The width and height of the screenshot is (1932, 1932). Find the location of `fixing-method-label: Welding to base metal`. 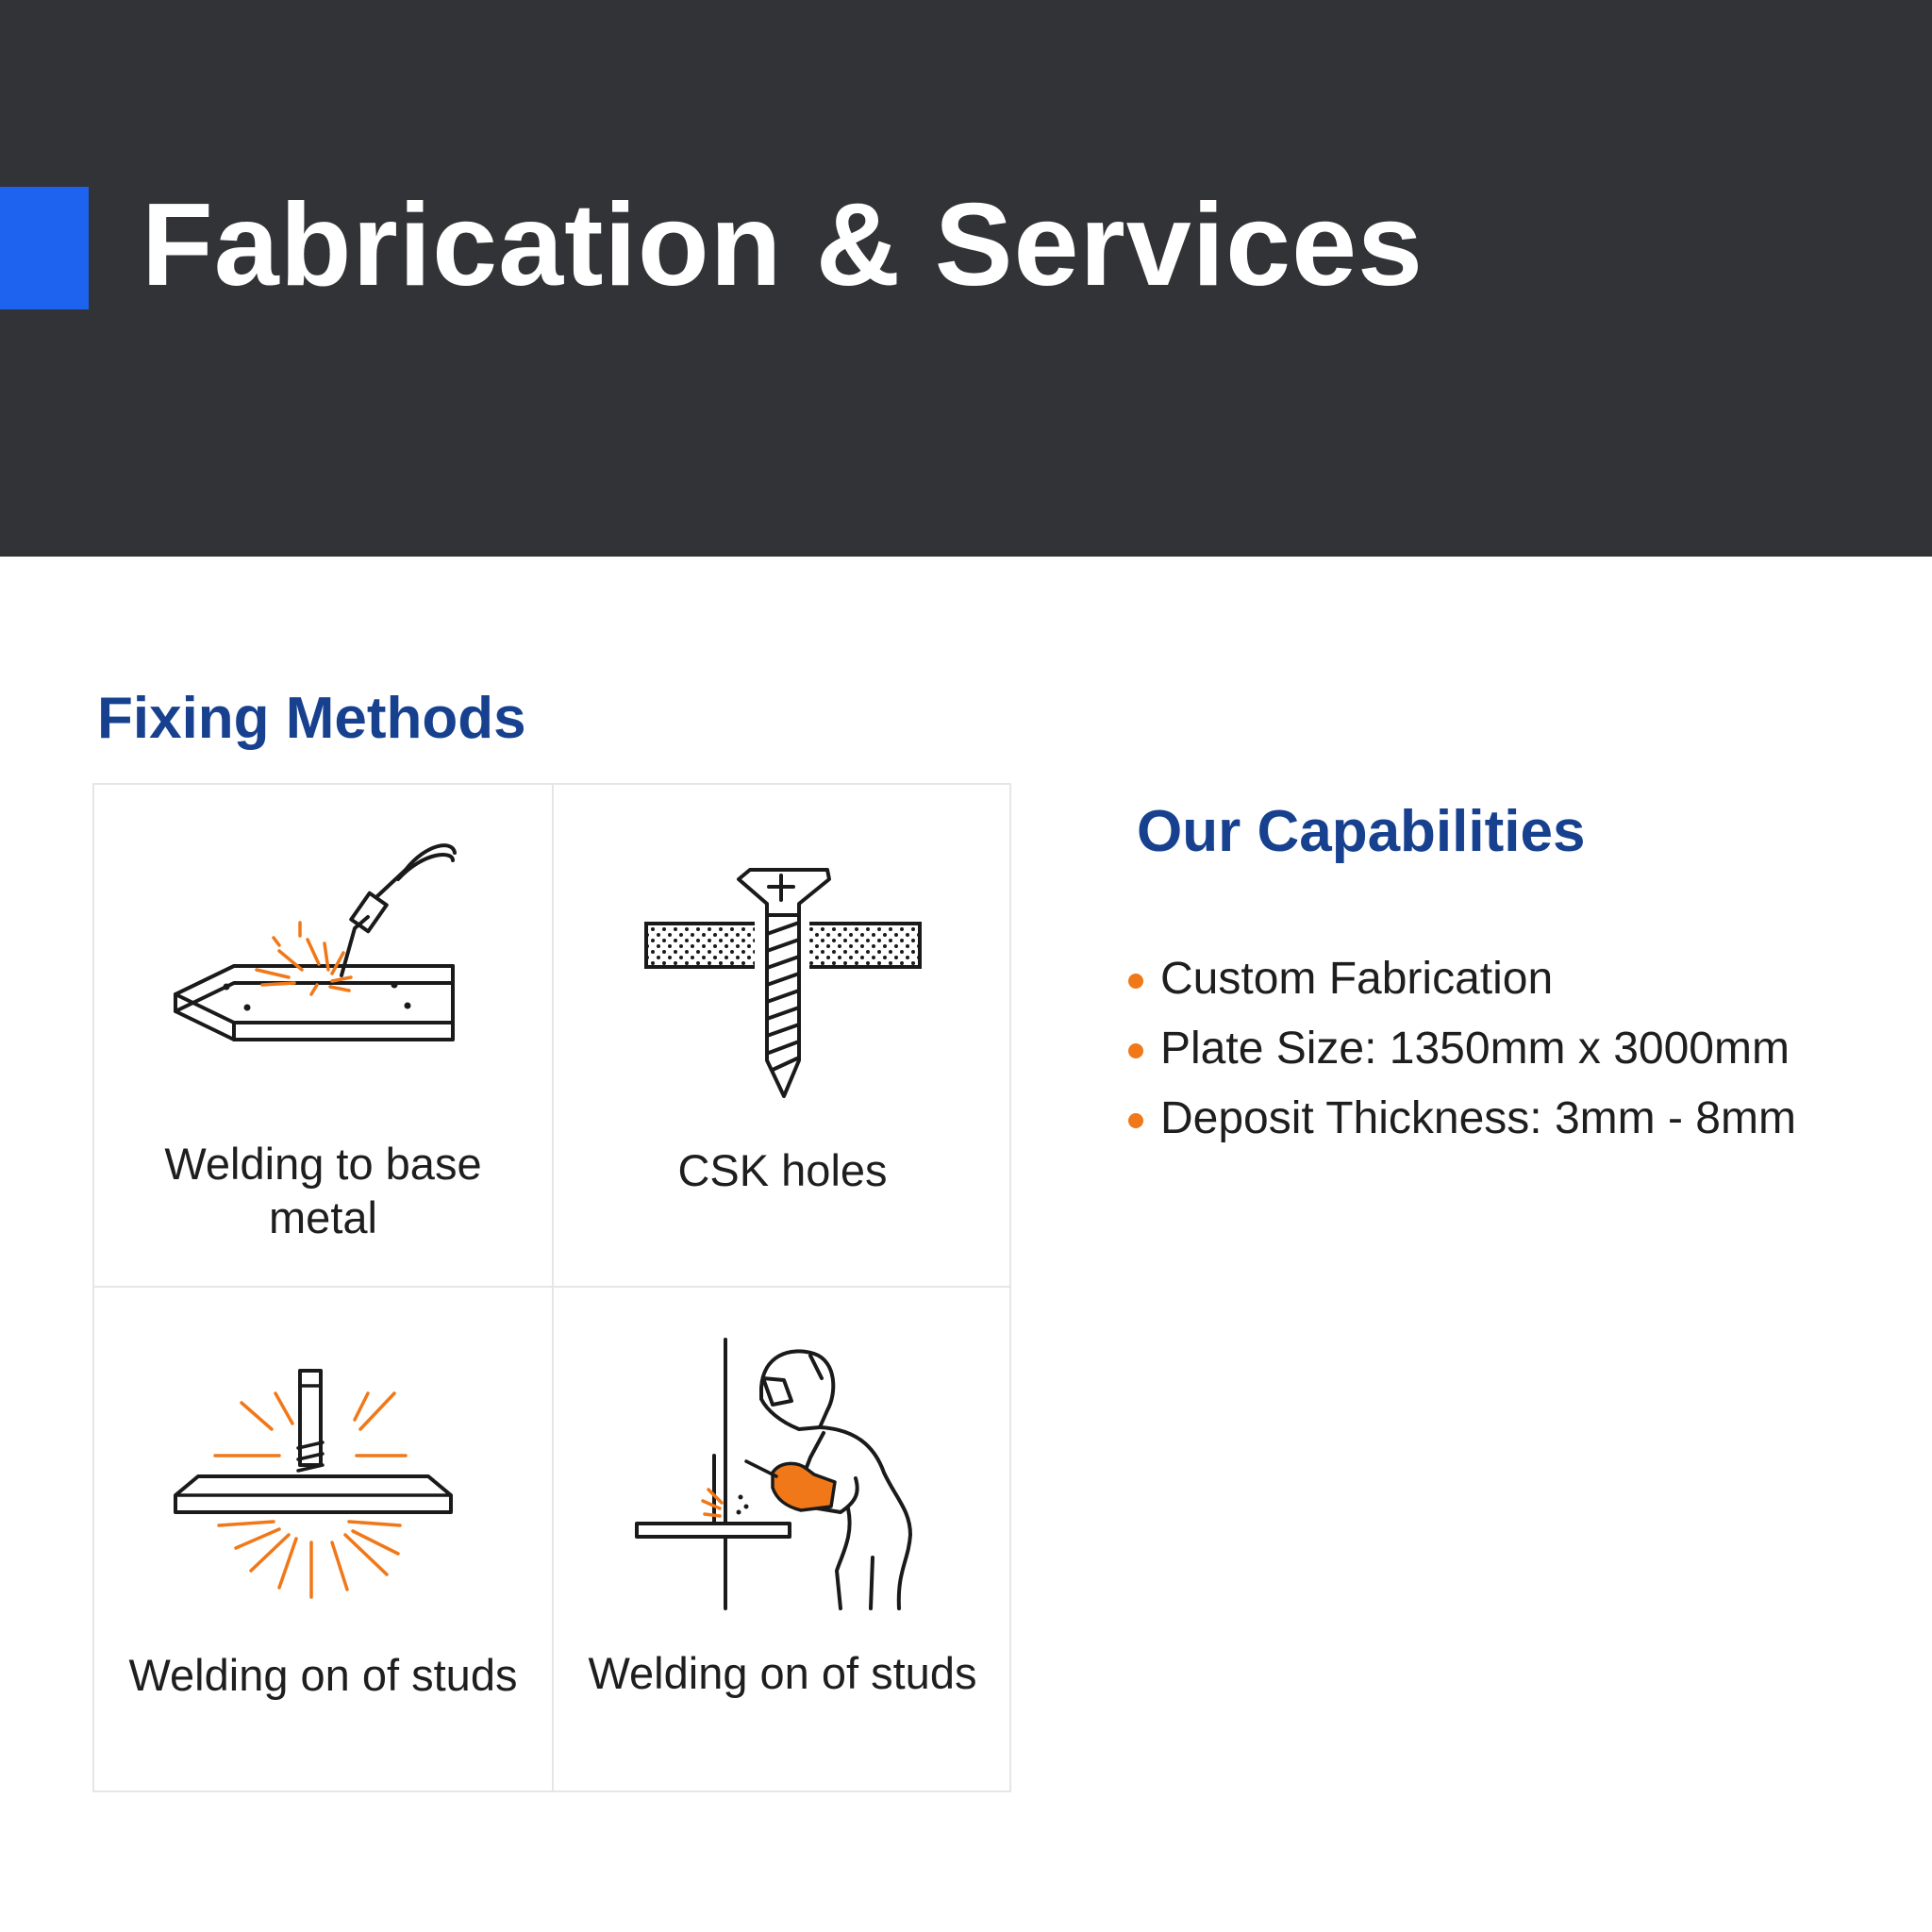

fixing-method-label: Welding to base metal is located at coordinates (323, 1190).